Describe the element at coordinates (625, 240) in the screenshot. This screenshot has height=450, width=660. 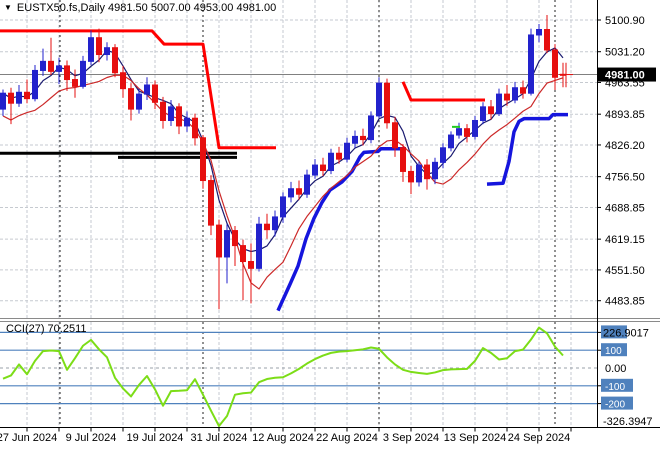
I see `price-axis-label: 4619.15` at that location.